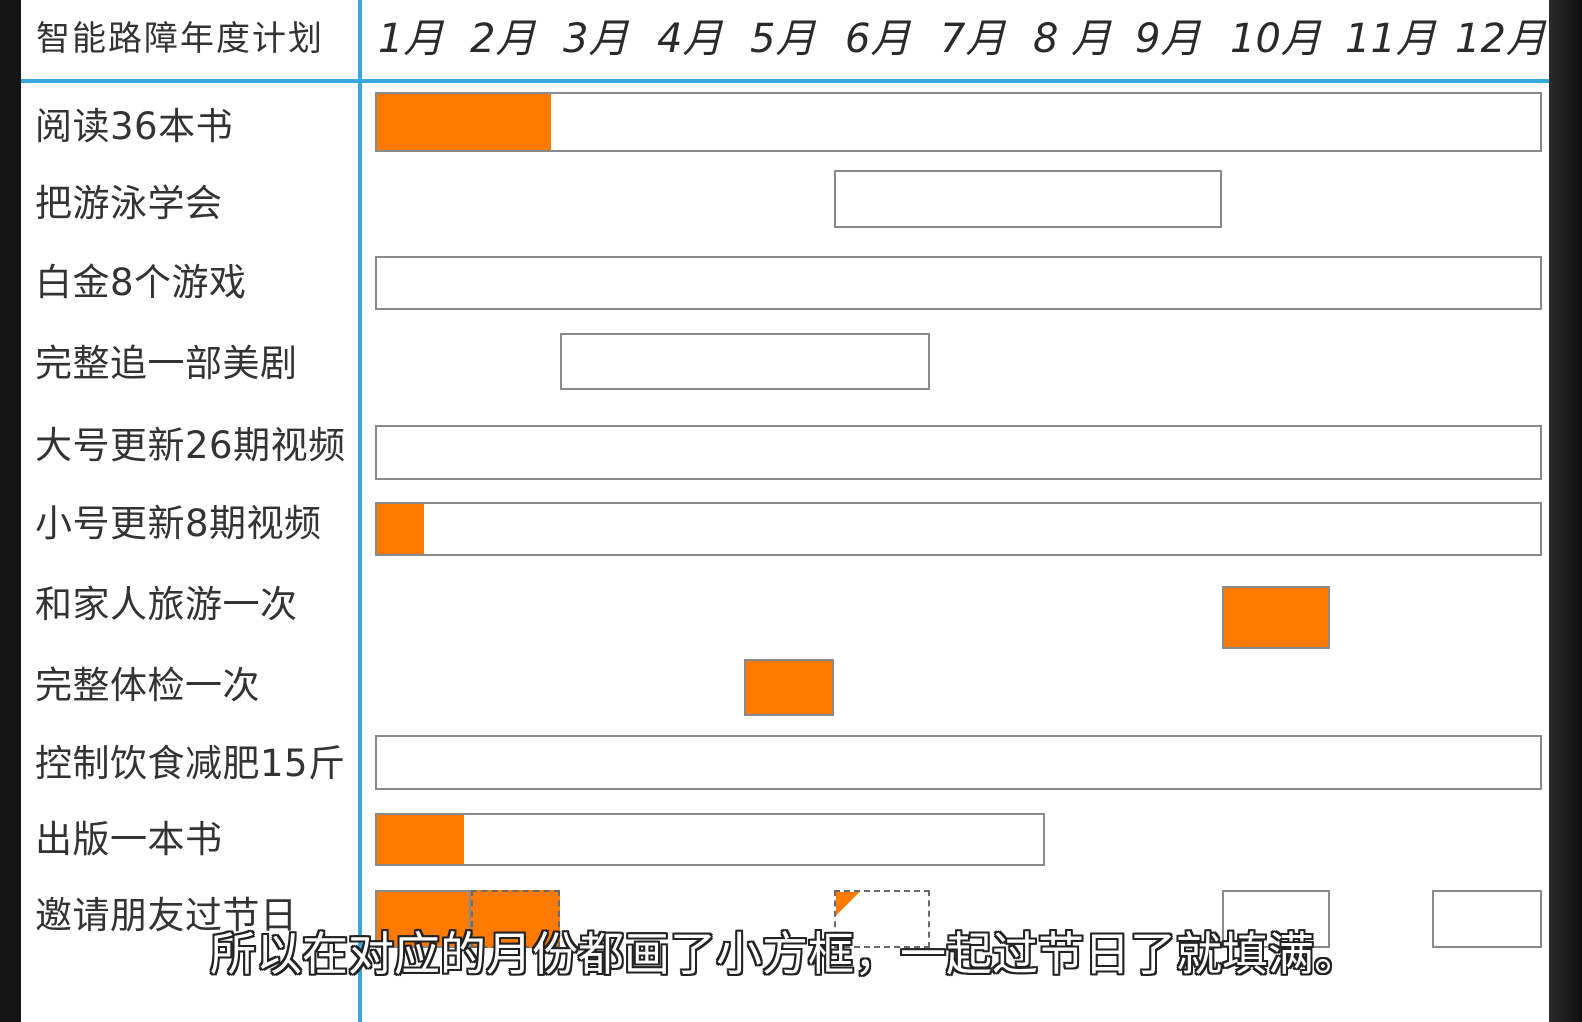 This screenshot has width=1582, height=1022. Describe the element at coordinates (973, 39) in the screenshot. I see `month-tick-label: 7月` at that location.